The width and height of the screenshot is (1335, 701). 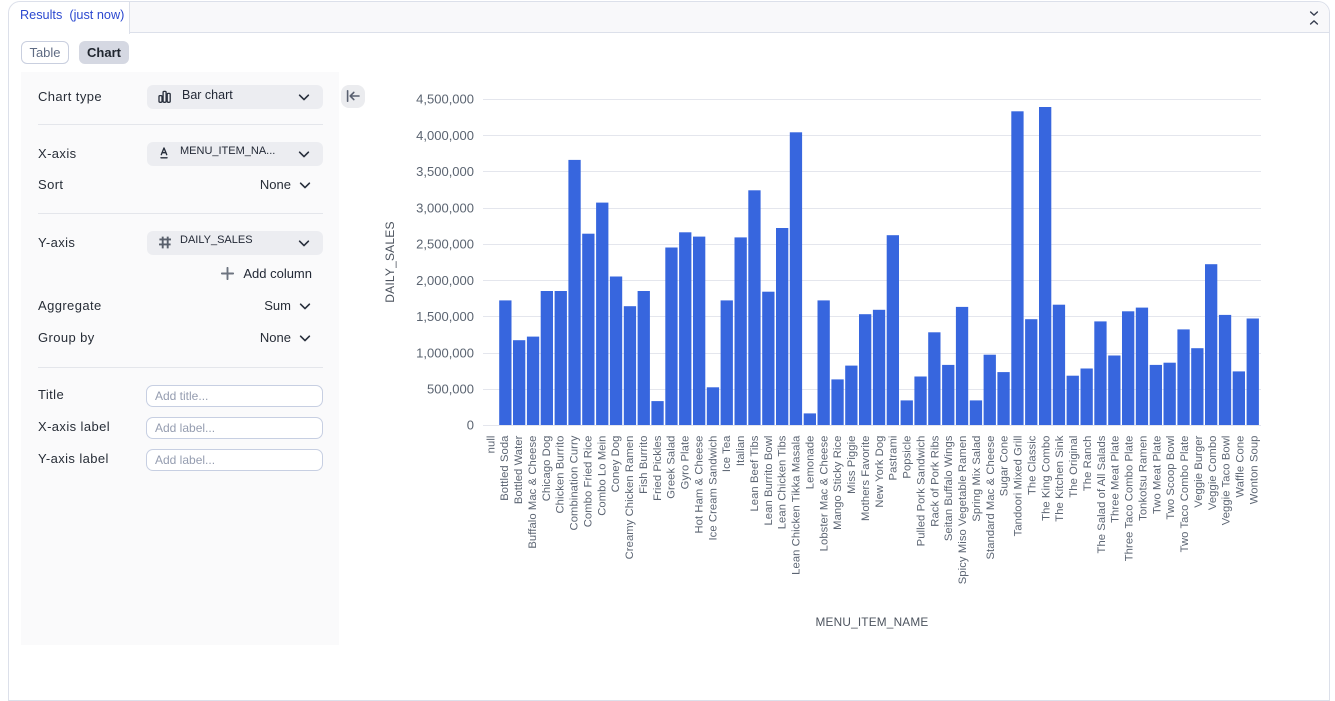 I want to click on svg-text: Lean Chicken Tibs, so click(x=783, y=482).